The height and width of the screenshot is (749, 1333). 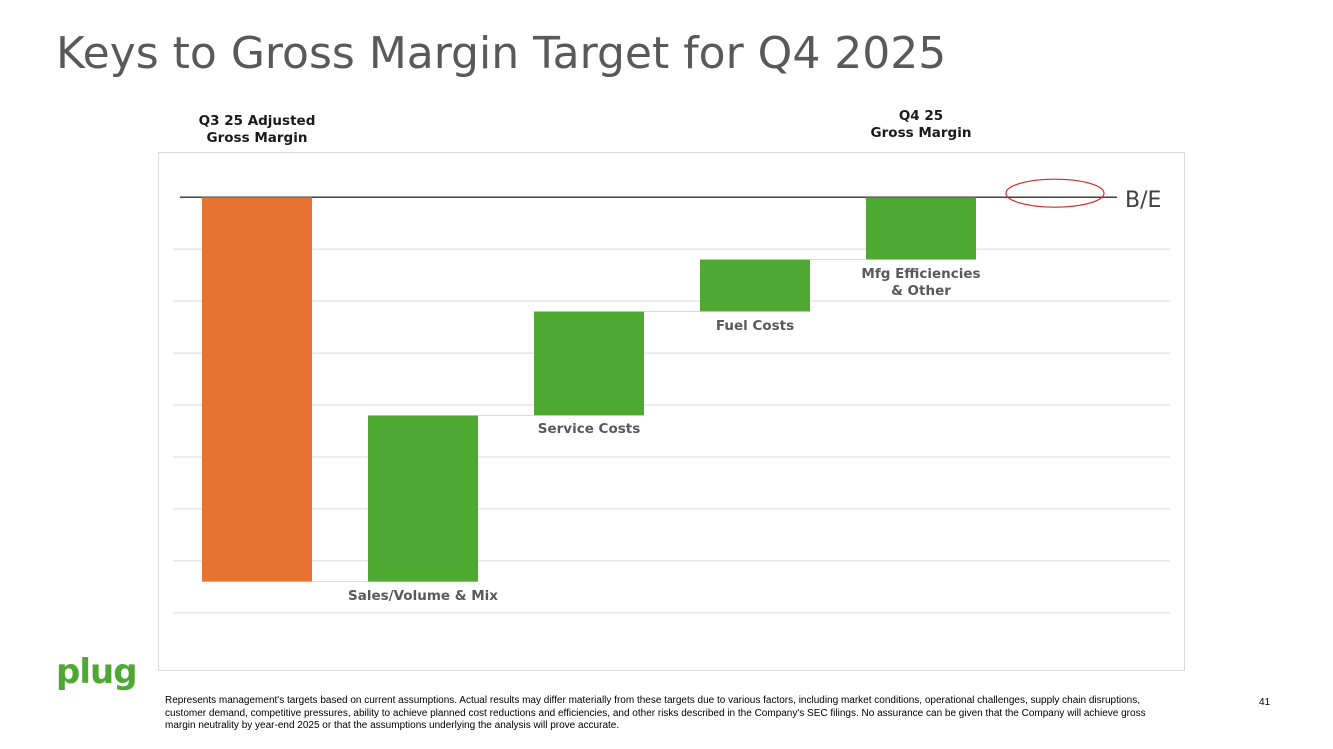 I want to click on category-label: Sales/Volume & Mix, so click(x=423, y=595).